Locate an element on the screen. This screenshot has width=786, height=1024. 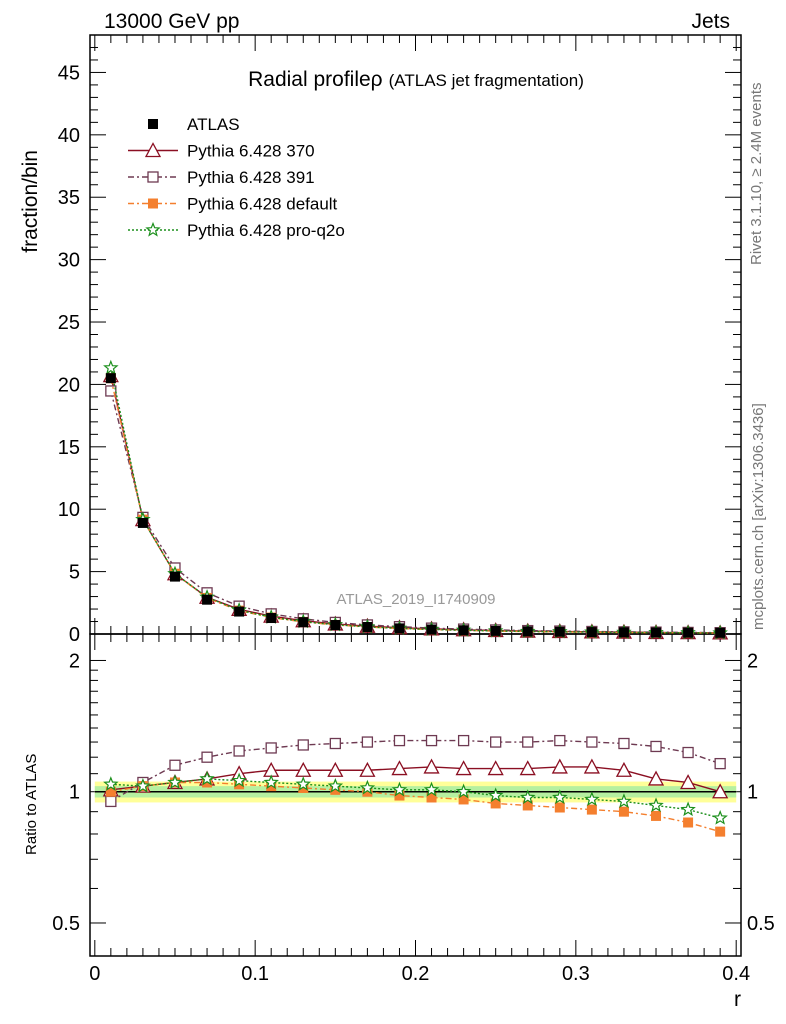
y-tick-label-main: 35 is located at coordinates (69, 198).